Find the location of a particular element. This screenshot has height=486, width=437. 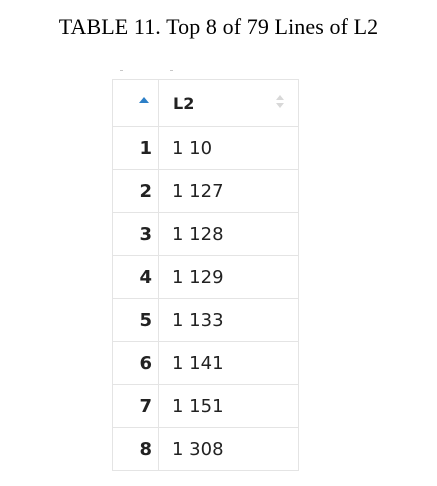

table-row: 1 1 10 is located at coordinates (205, 148).